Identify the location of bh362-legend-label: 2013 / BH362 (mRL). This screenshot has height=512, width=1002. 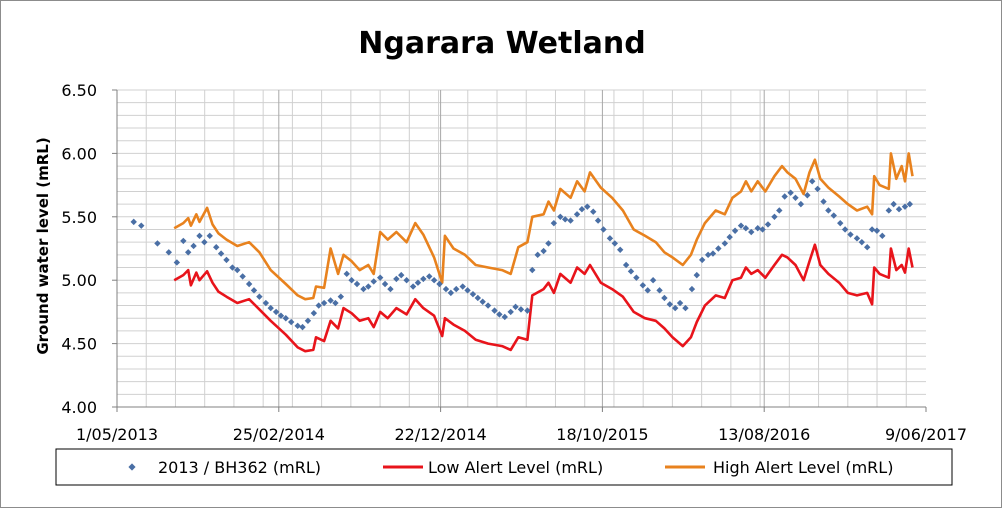
(239, 467).